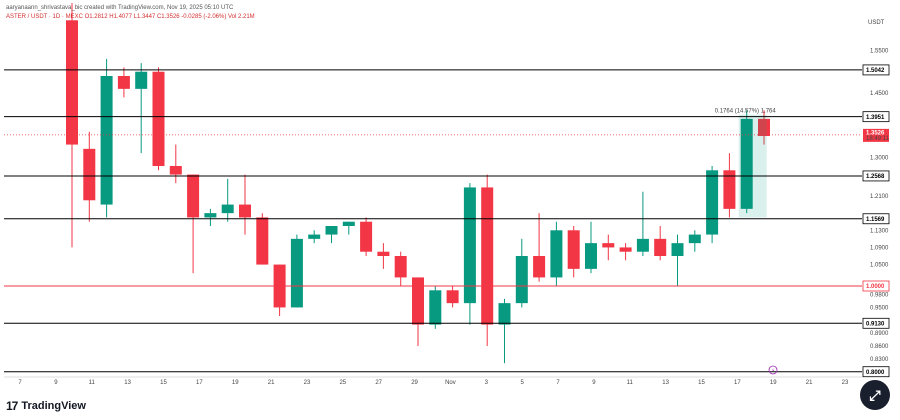  I want to click on currency-label: USDT, so click(876, 23).